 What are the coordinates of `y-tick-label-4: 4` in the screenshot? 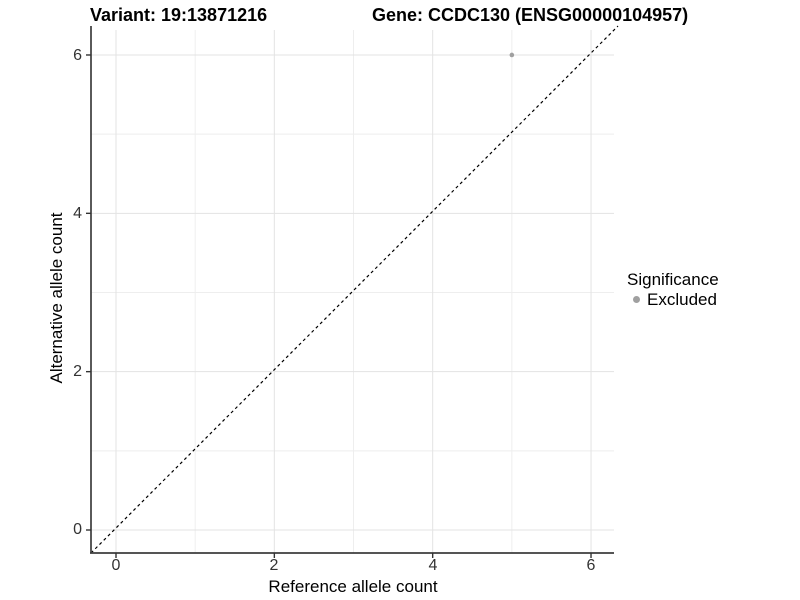 It's located at (77, 213).